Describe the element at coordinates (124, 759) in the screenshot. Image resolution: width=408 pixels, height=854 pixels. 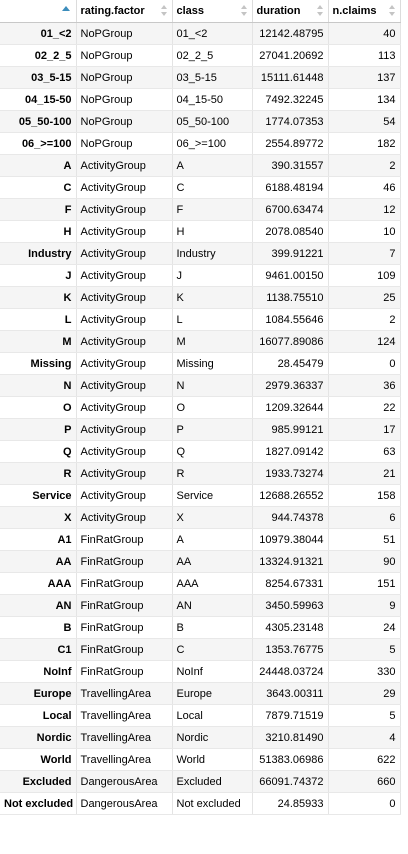
I see `rating-factor-cell: TravellingArea` at that location.